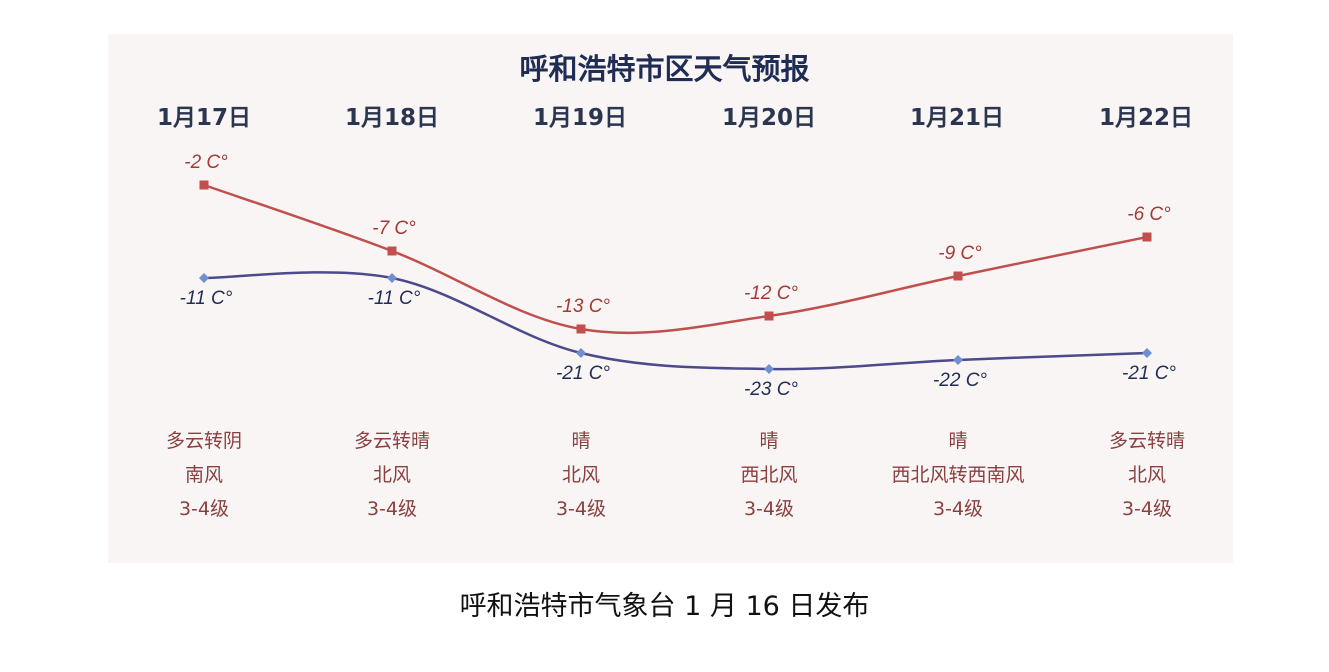 The image size is (1329, 672). I want to click on day-forecast-description: 多云转阴南风 3-4级, so click(204, 475).